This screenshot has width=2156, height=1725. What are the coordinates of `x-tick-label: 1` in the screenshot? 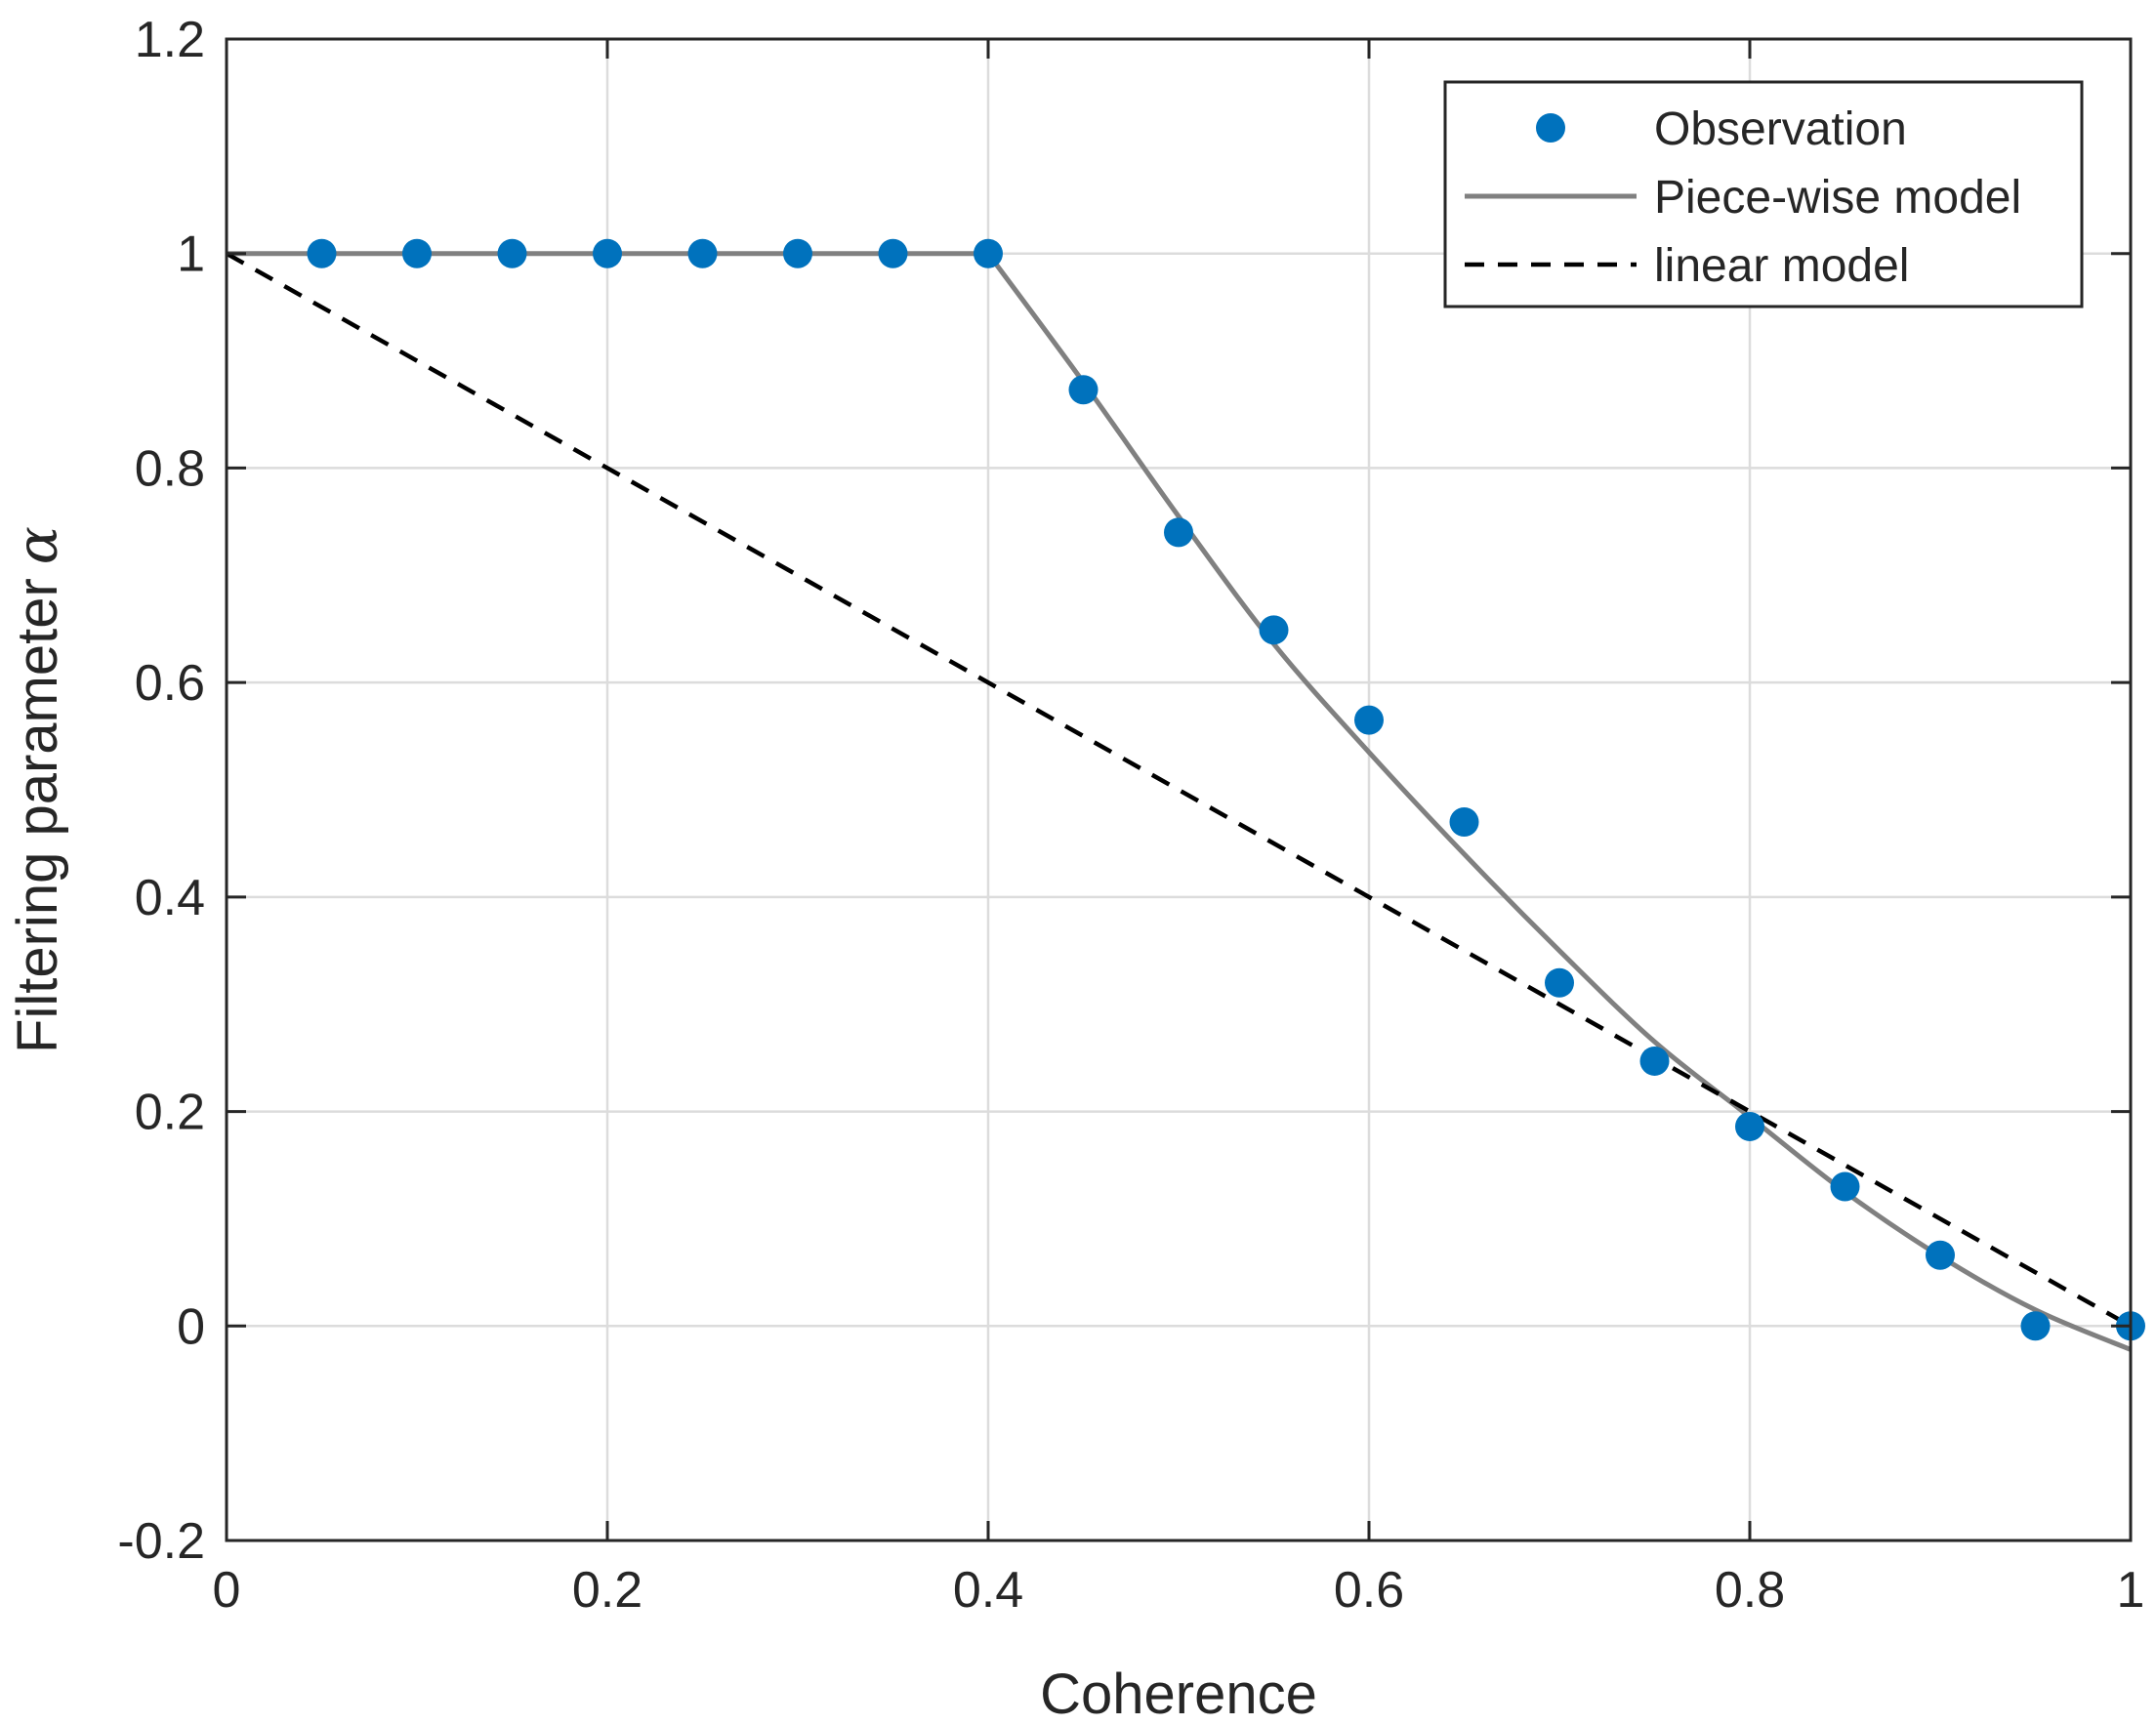 It's located at (2131, 1590).